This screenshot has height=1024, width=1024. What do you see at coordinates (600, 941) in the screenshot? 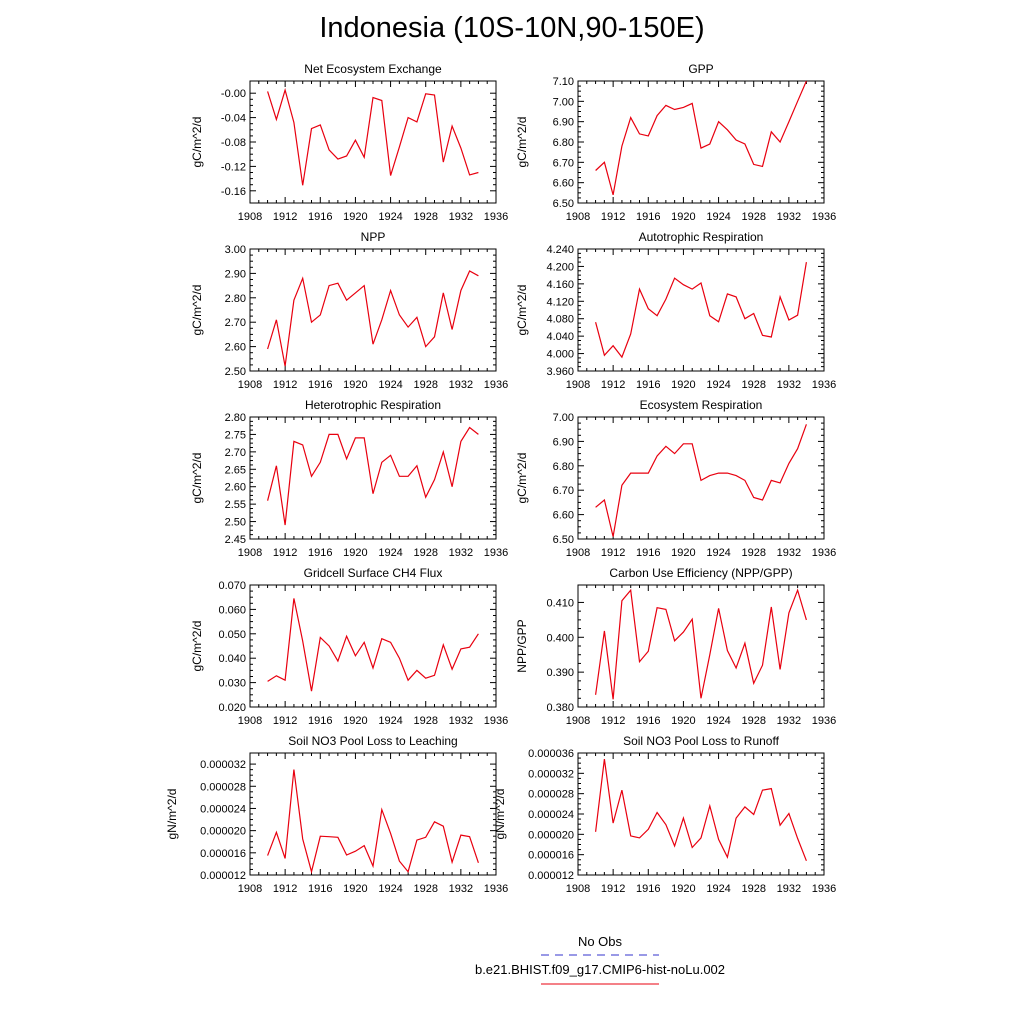
I see `legend-obs-label: No Obs` at bounding box center [600, 941].